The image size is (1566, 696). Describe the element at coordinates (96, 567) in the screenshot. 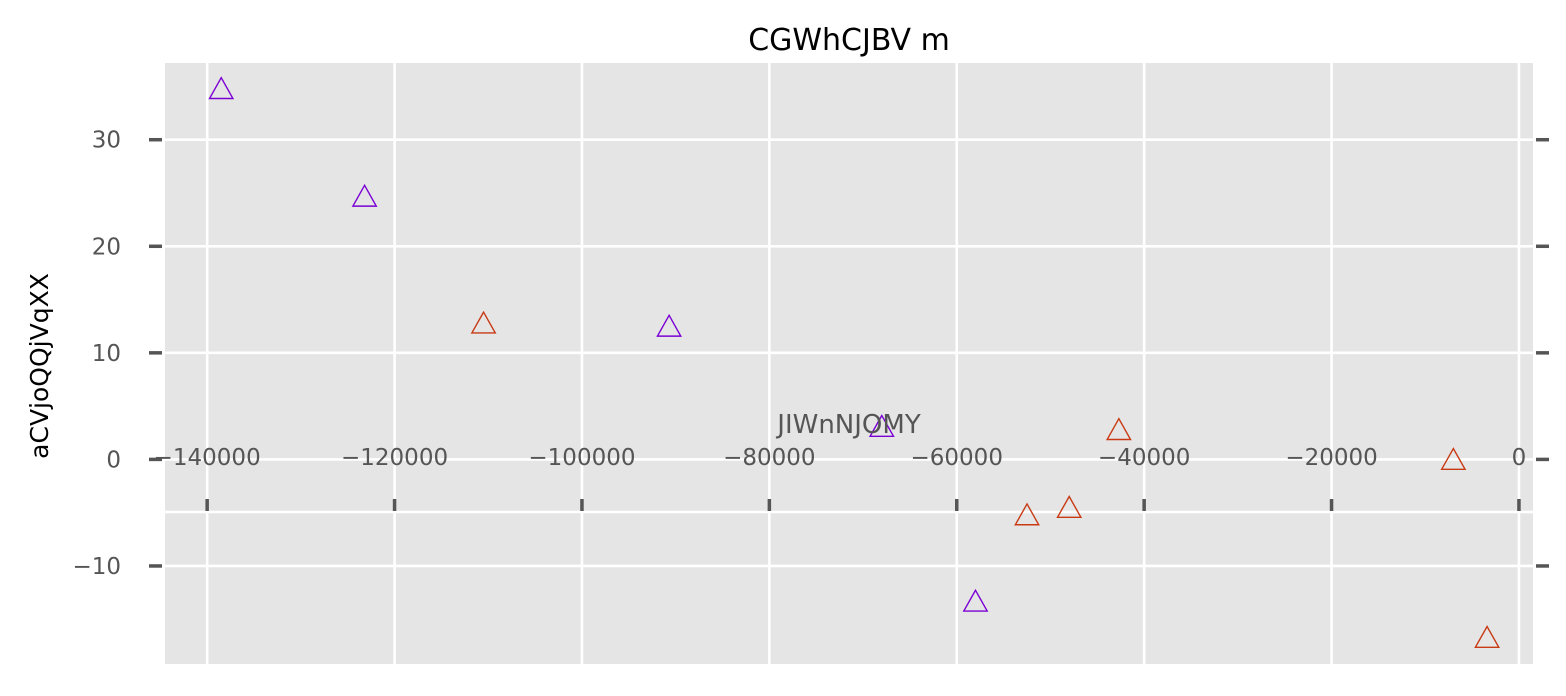

I see `y-tick-label: −10` at that location.